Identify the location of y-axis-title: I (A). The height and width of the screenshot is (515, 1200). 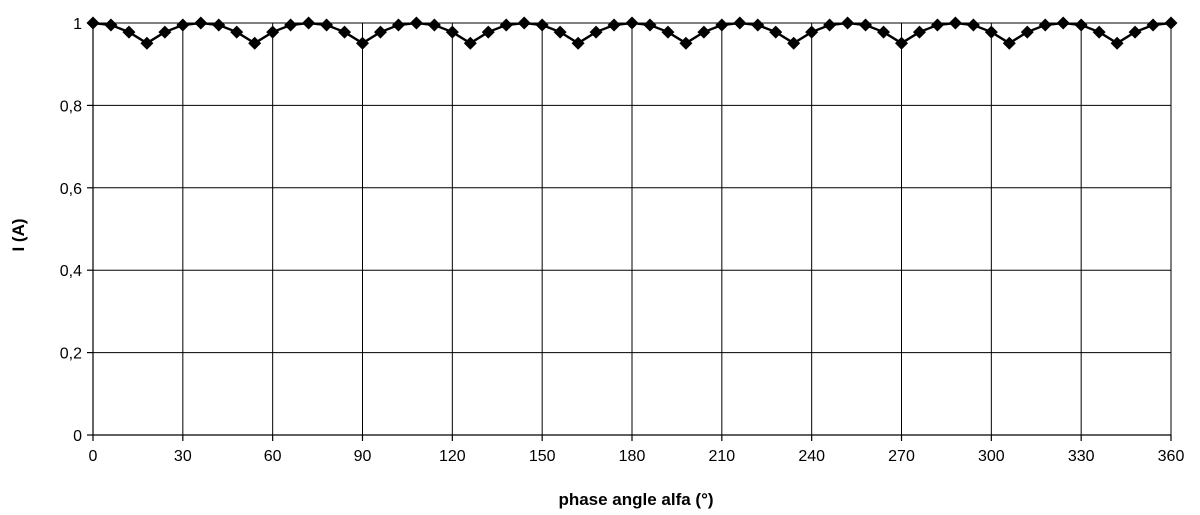
(18, 234).